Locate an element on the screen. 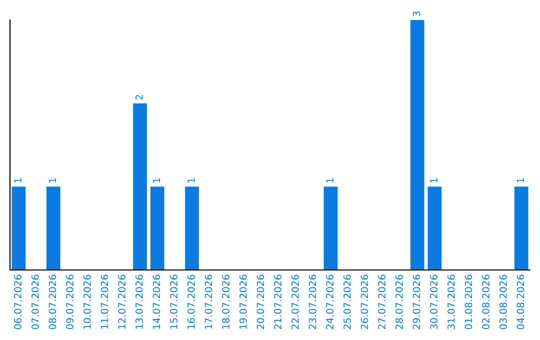 Image resolution: width=540 pixels, height=340 pixels. x-tick-label: 02.08.2026 is located at coordinates (486, 302).